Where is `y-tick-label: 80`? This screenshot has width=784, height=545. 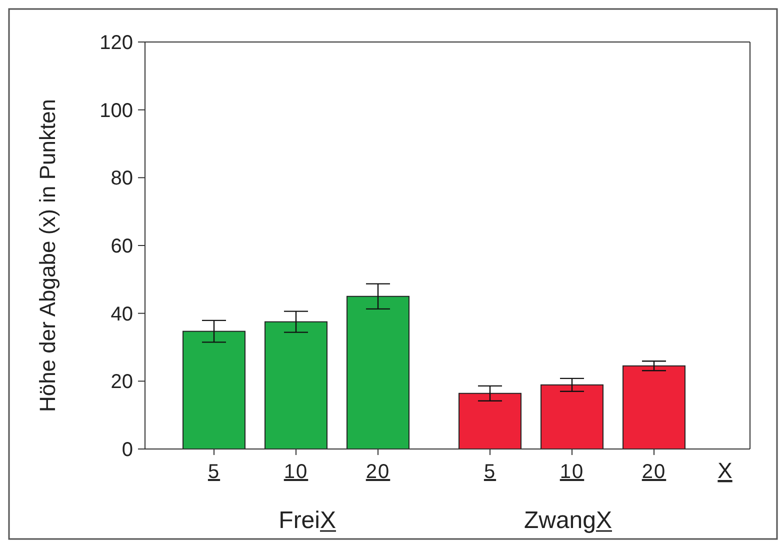 y-tick-label: 80 is located at coordinates (121, 179).